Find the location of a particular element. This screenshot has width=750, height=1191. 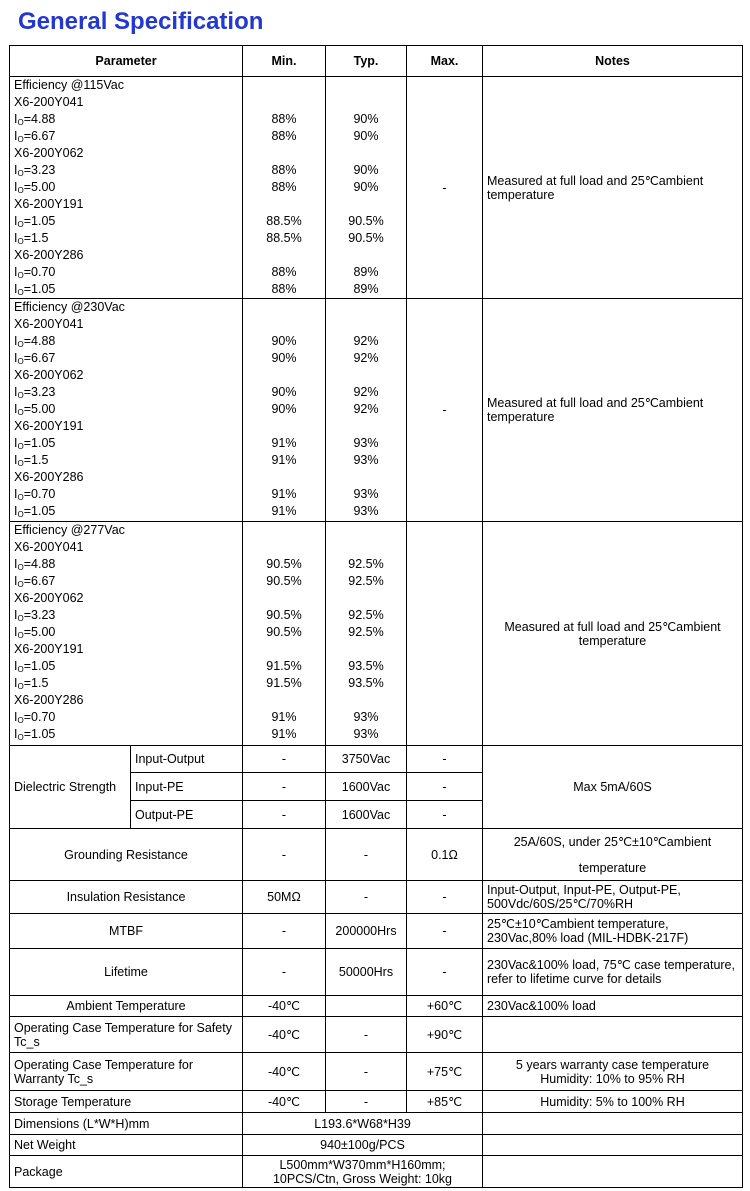

text-line: 5 years warranty case temperature is located at coordinates (612, 1064).